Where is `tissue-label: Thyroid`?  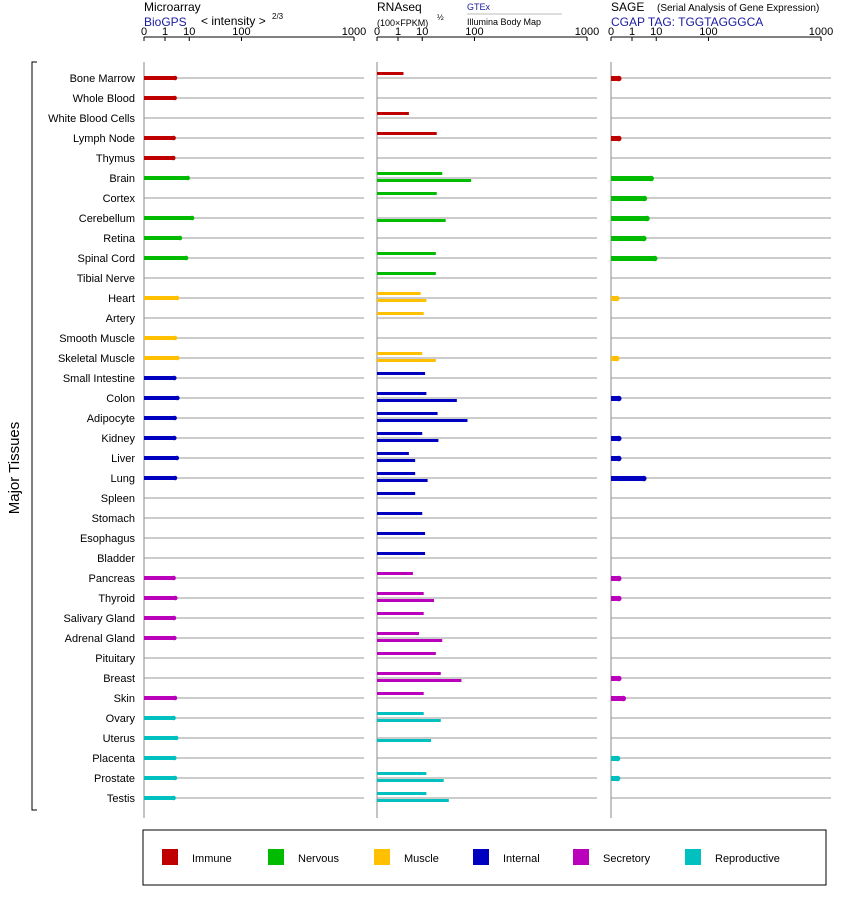 tissue-label: Thyroid is located at coordinates (116, 599).